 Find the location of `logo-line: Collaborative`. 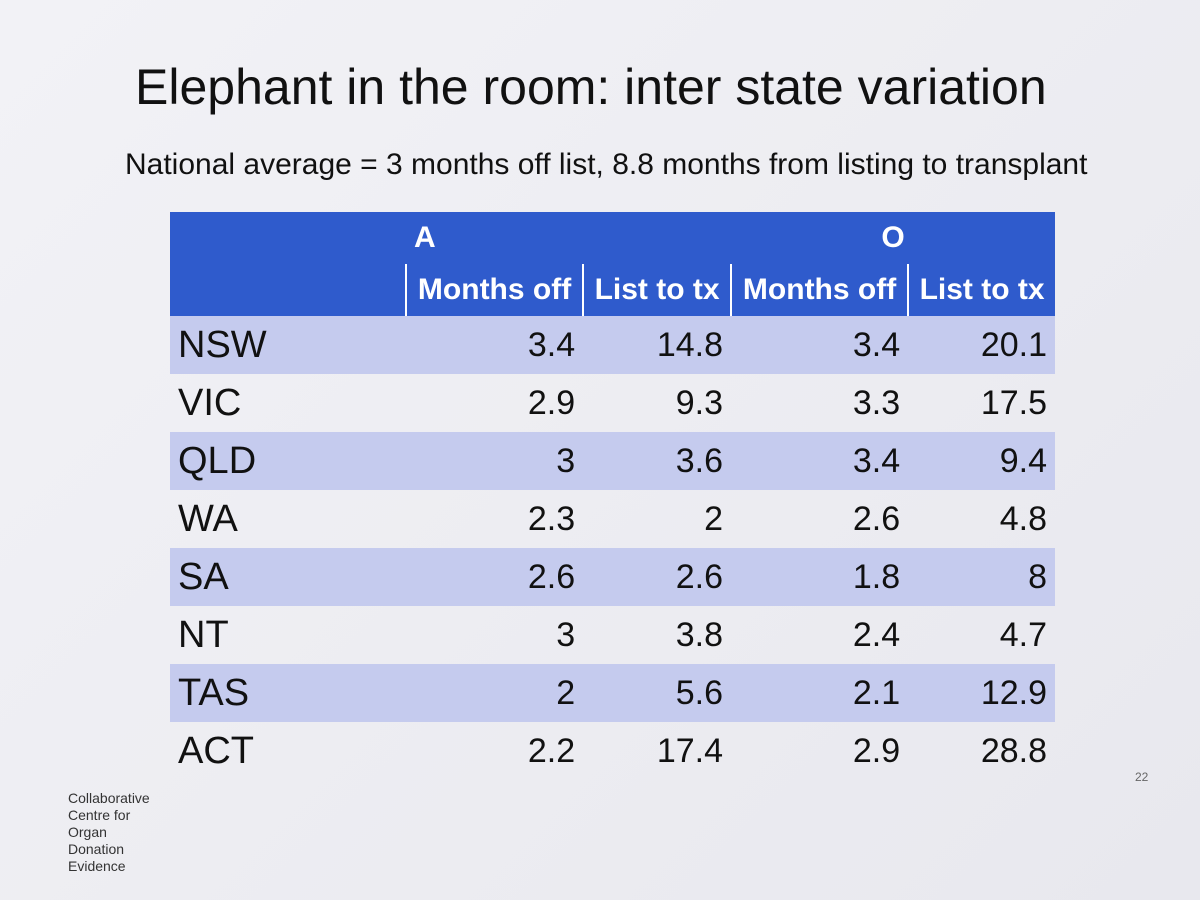

logo-line: Collaborative is located at coordinates (109, 798).